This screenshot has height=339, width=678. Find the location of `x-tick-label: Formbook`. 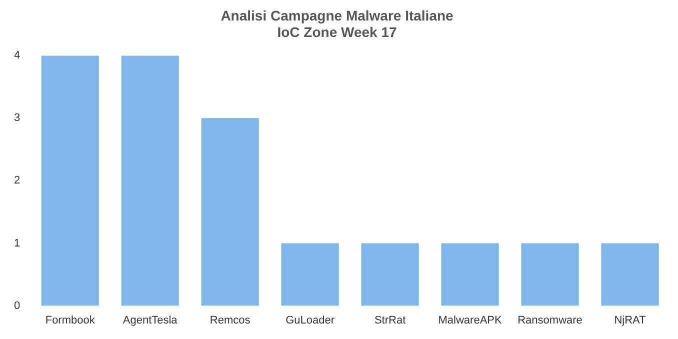

x-tick-label: Formbook is located at coordinates (70, 320).